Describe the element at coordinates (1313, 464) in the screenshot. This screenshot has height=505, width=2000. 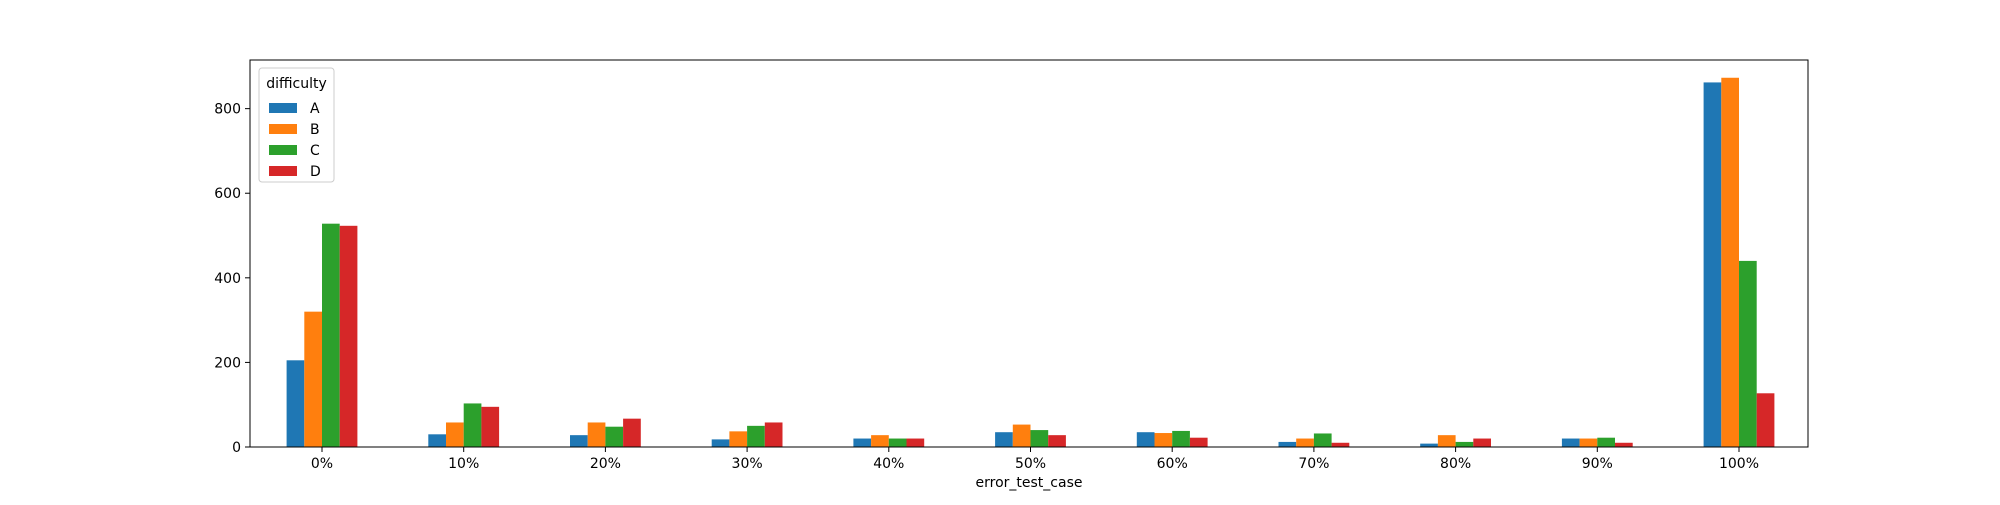
I see `x-tick-label-70%: 70%` at that location.